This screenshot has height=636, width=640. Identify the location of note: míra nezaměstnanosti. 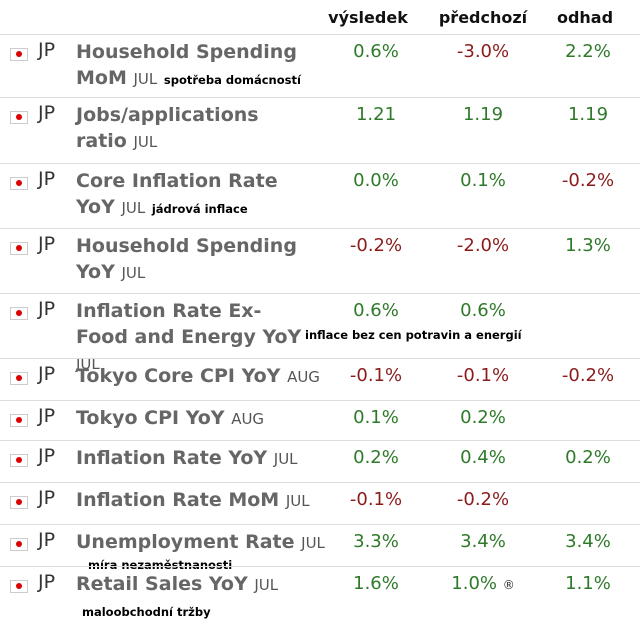
(160, 565).